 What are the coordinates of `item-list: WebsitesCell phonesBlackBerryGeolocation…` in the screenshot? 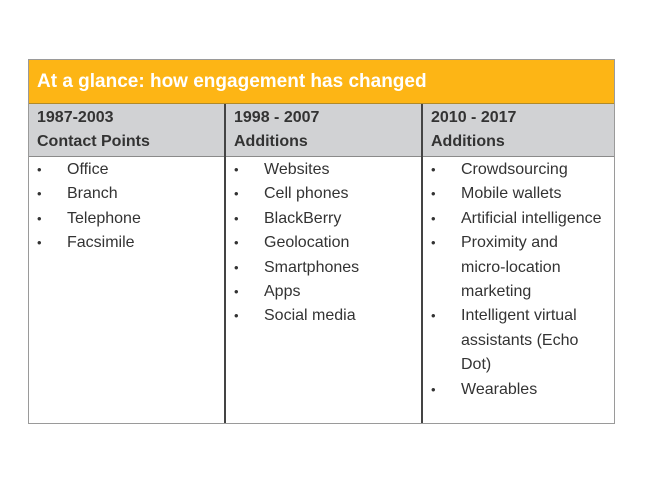 It's located at (321, 243).